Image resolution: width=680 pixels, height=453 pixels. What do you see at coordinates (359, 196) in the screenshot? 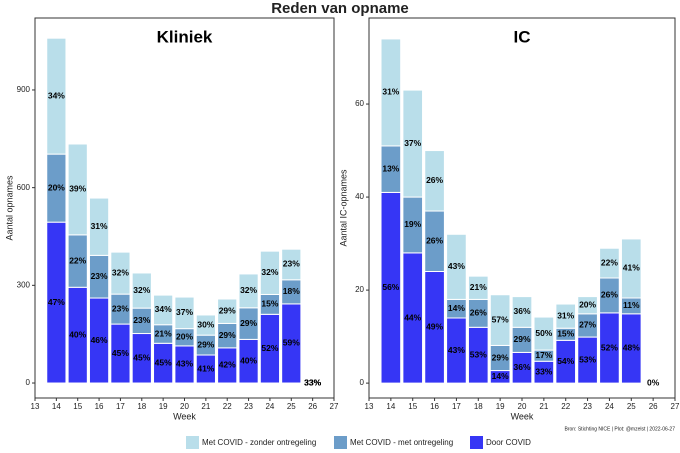
I see `y-tick-label: 40` at bounding box center [359, 196].